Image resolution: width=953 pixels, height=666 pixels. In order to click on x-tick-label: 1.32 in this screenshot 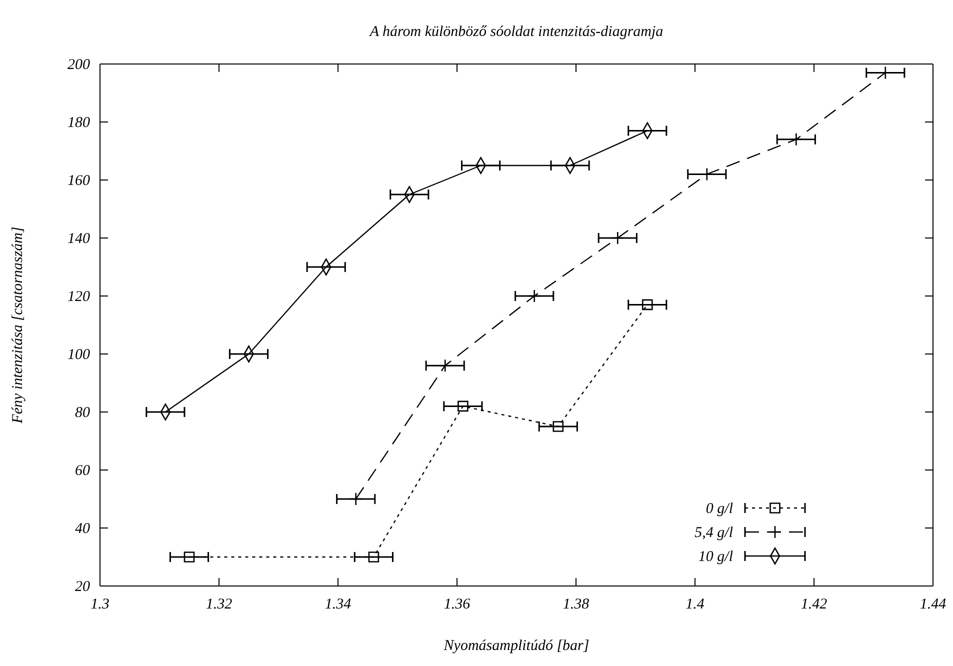, I will do `click(219, 604)`.